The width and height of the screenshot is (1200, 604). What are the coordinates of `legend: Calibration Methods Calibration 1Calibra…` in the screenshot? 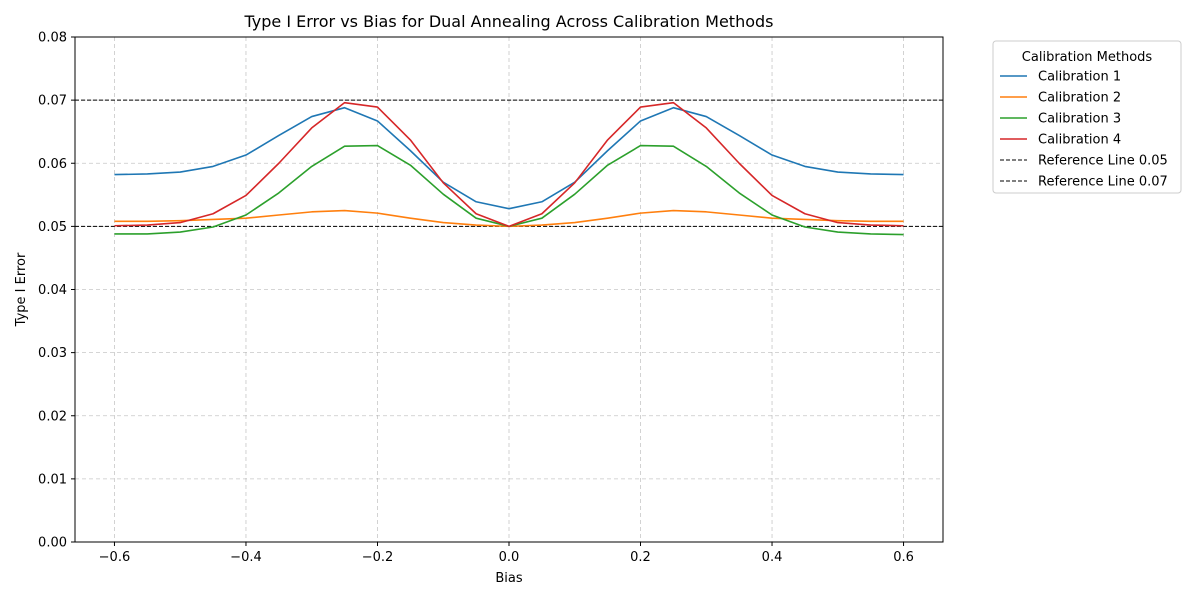 It's located at (1087, 117).